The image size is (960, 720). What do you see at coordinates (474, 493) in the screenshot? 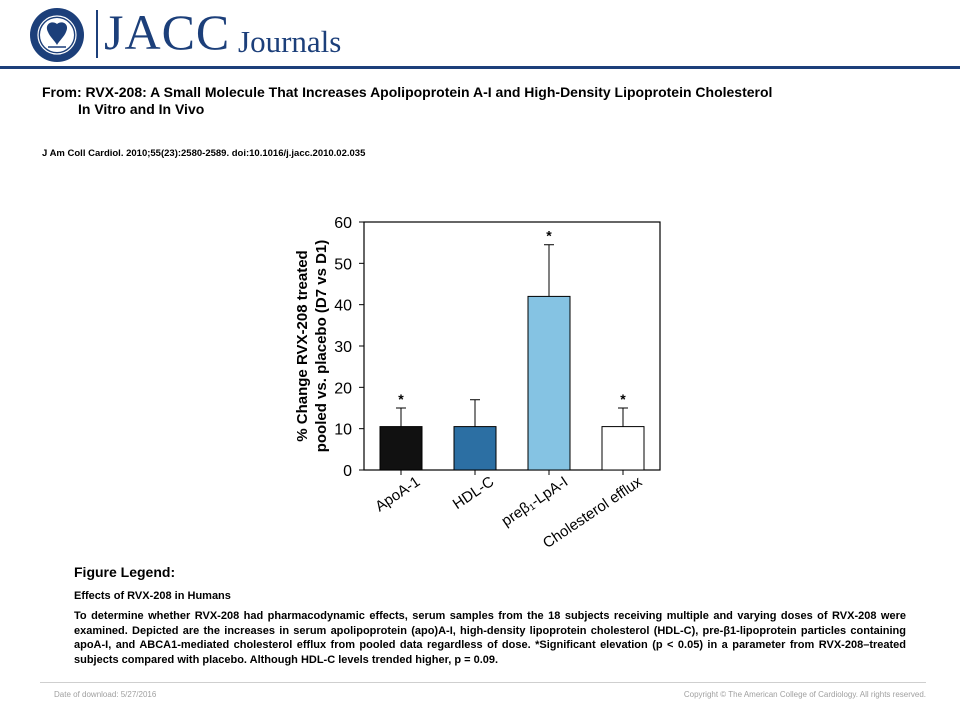
I see `x-category-label: HDL-C` at bounding box center [474, 493].